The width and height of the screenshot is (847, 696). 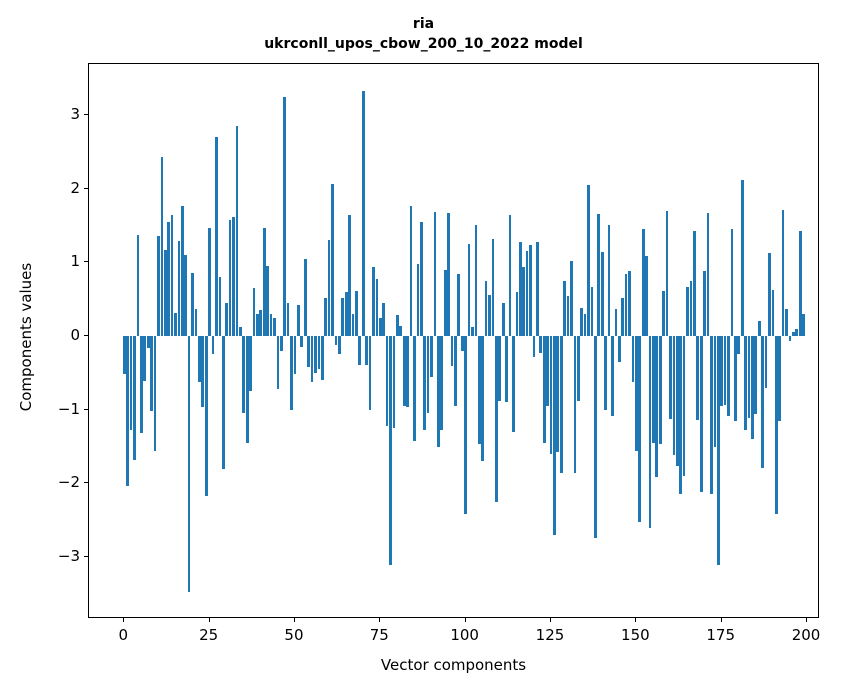 I want to click on x-tick-label-175: 175, so click(x=721, y=635).